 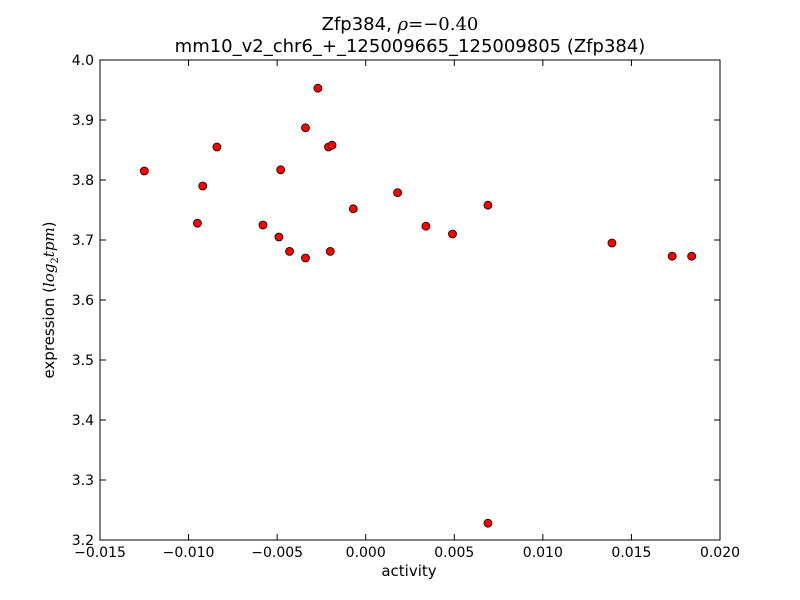 I want to click on y-tick-label: 3.5, so click(x=83, y=361).